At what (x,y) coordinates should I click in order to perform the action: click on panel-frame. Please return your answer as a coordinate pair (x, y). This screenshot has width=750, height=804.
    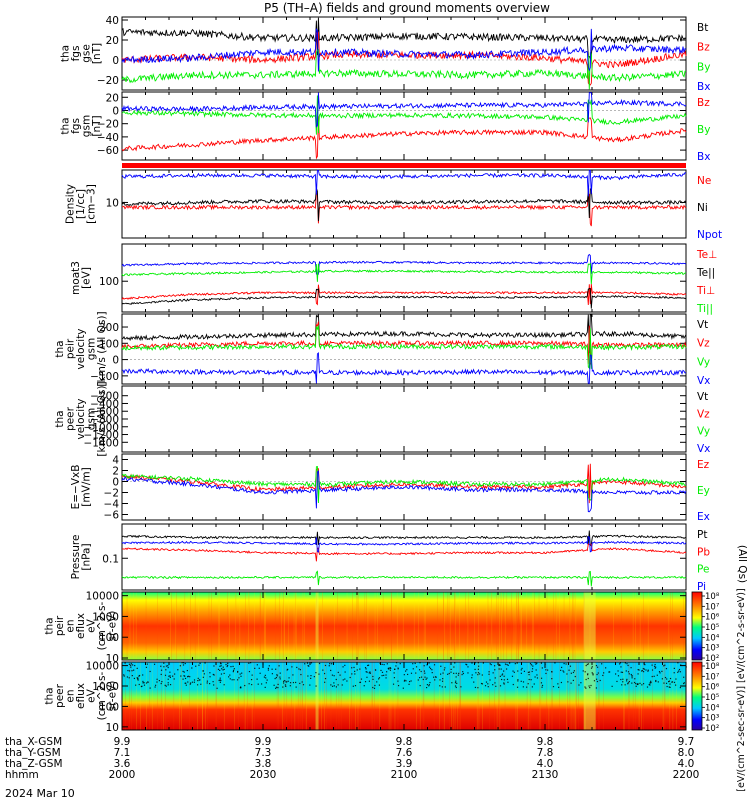
    Looking at the image, I should click on (404, 419).